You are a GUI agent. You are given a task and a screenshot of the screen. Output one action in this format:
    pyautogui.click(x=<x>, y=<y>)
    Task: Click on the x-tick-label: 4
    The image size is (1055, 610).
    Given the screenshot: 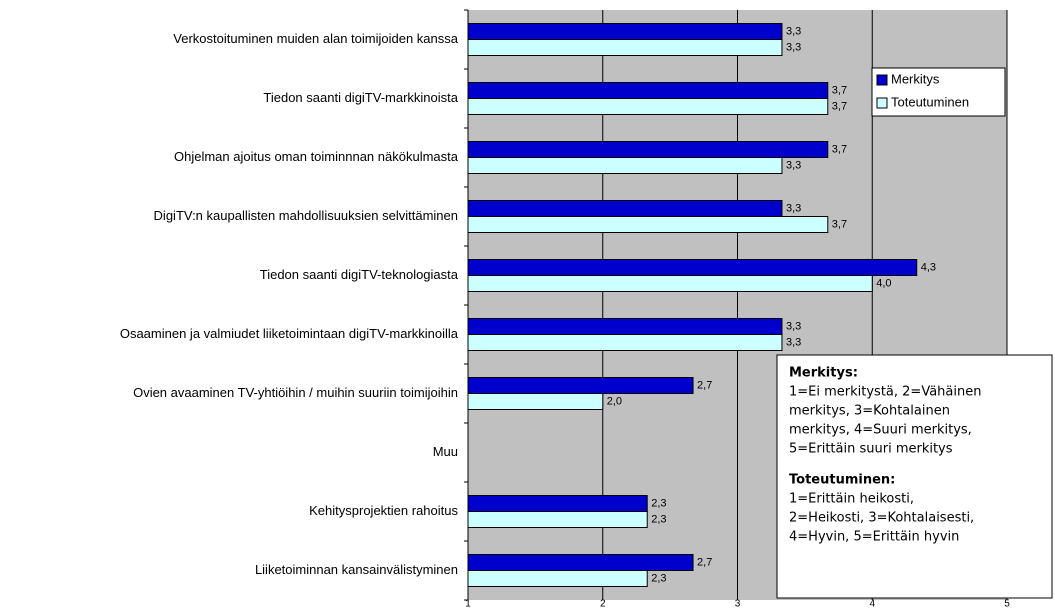 What is the action you would take?
    pyautogui.click(x=872, y=604)
    